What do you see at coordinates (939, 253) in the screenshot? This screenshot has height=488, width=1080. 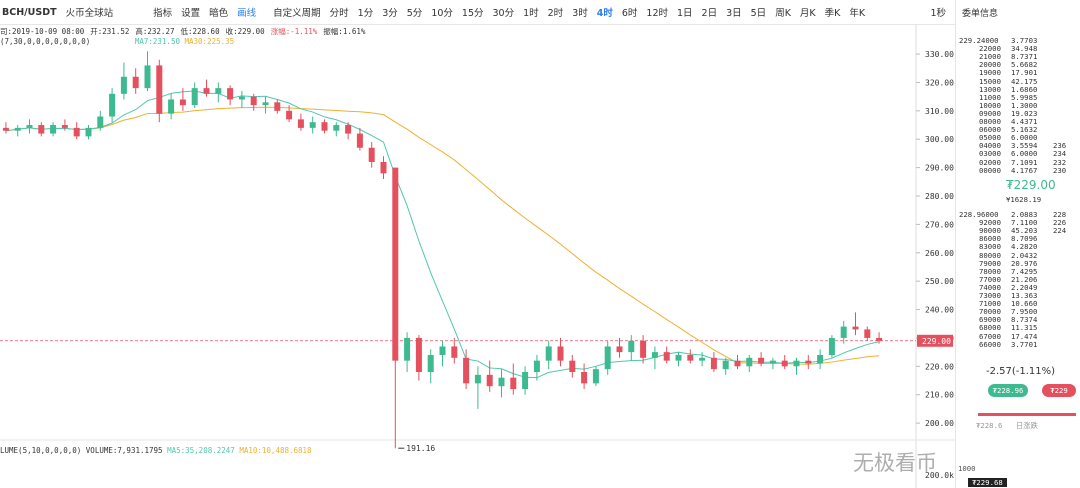 I see `y-tick-label: 260.00` at bounding box center [939, 253].